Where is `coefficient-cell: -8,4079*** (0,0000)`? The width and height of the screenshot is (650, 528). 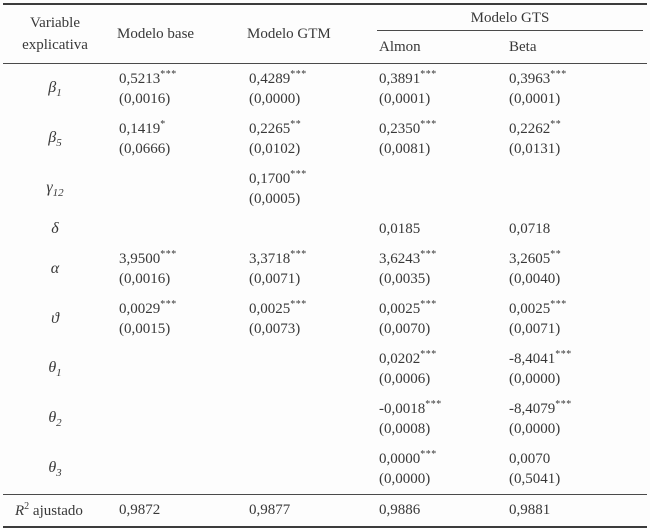 coefficient-cell: -8,4079*** (0,0000) is located at coordinates (572, 419).